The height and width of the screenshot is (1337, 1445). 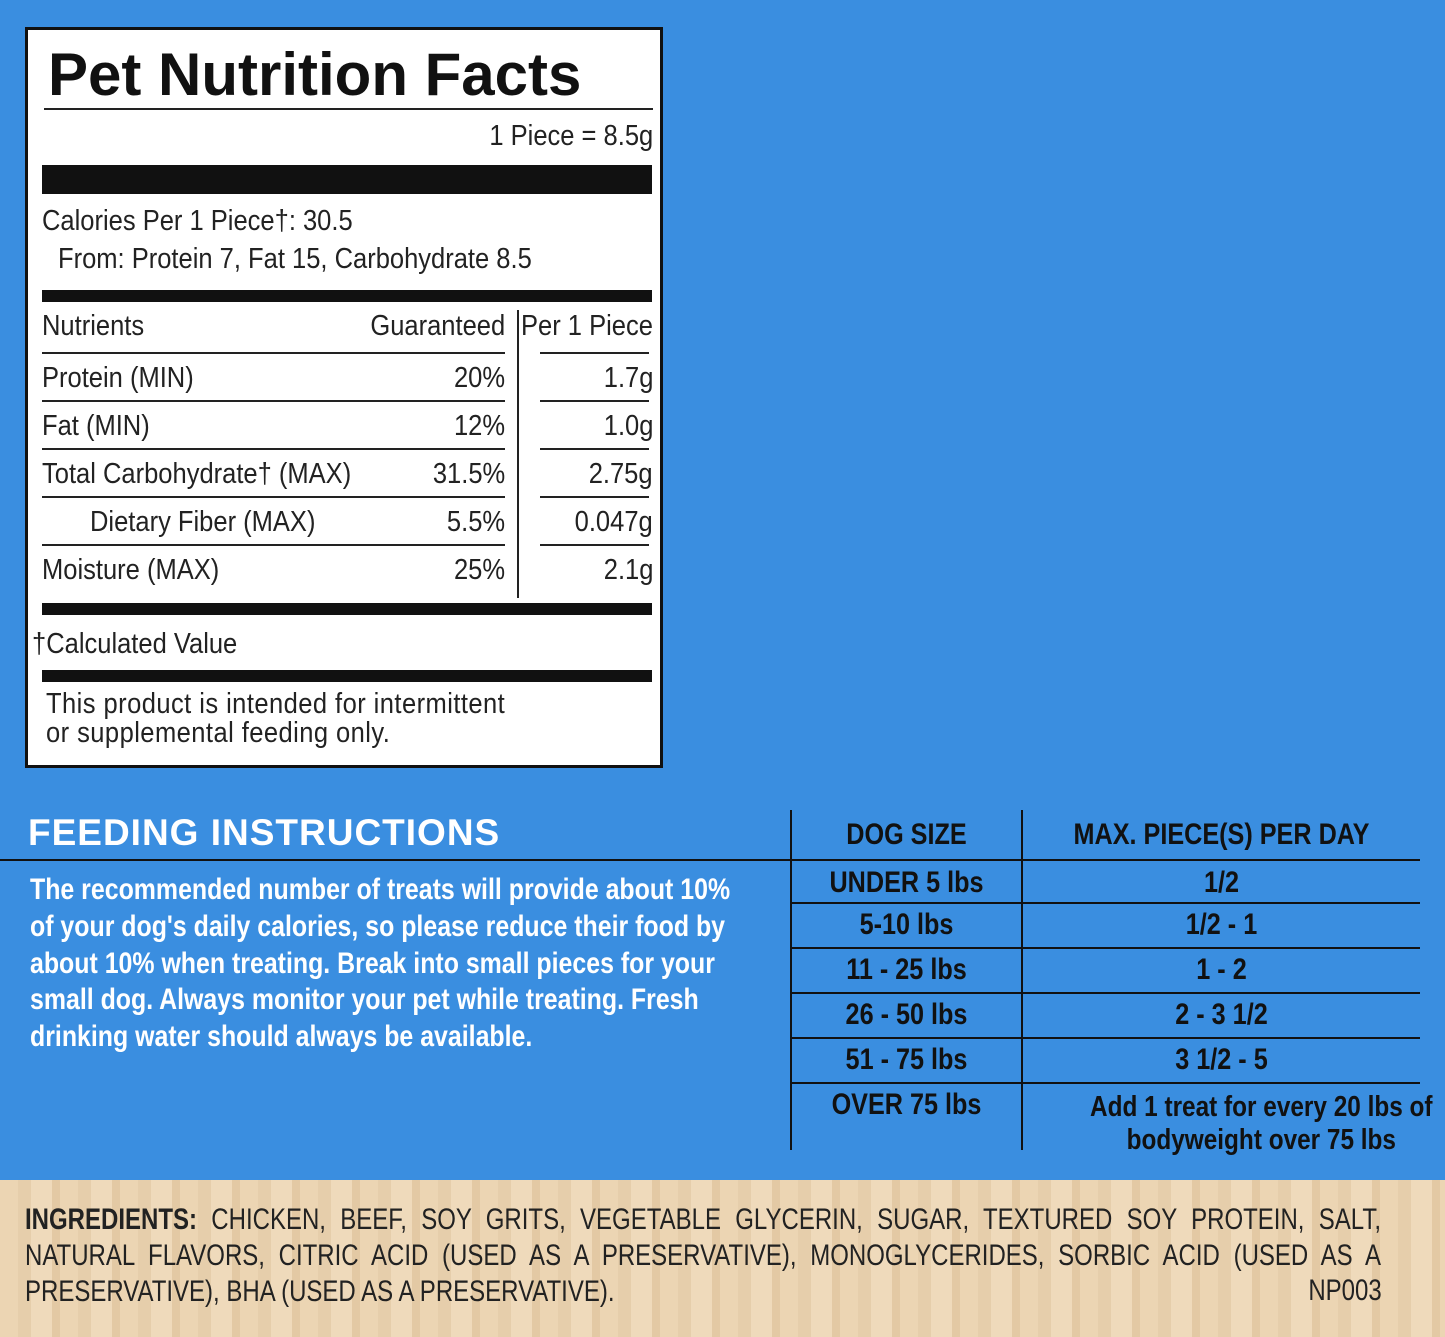 What do you see at coordinates (621, 474) in the screenshot?
I see `per-piece-value: 2.75g` at bounding box center [621, 474].